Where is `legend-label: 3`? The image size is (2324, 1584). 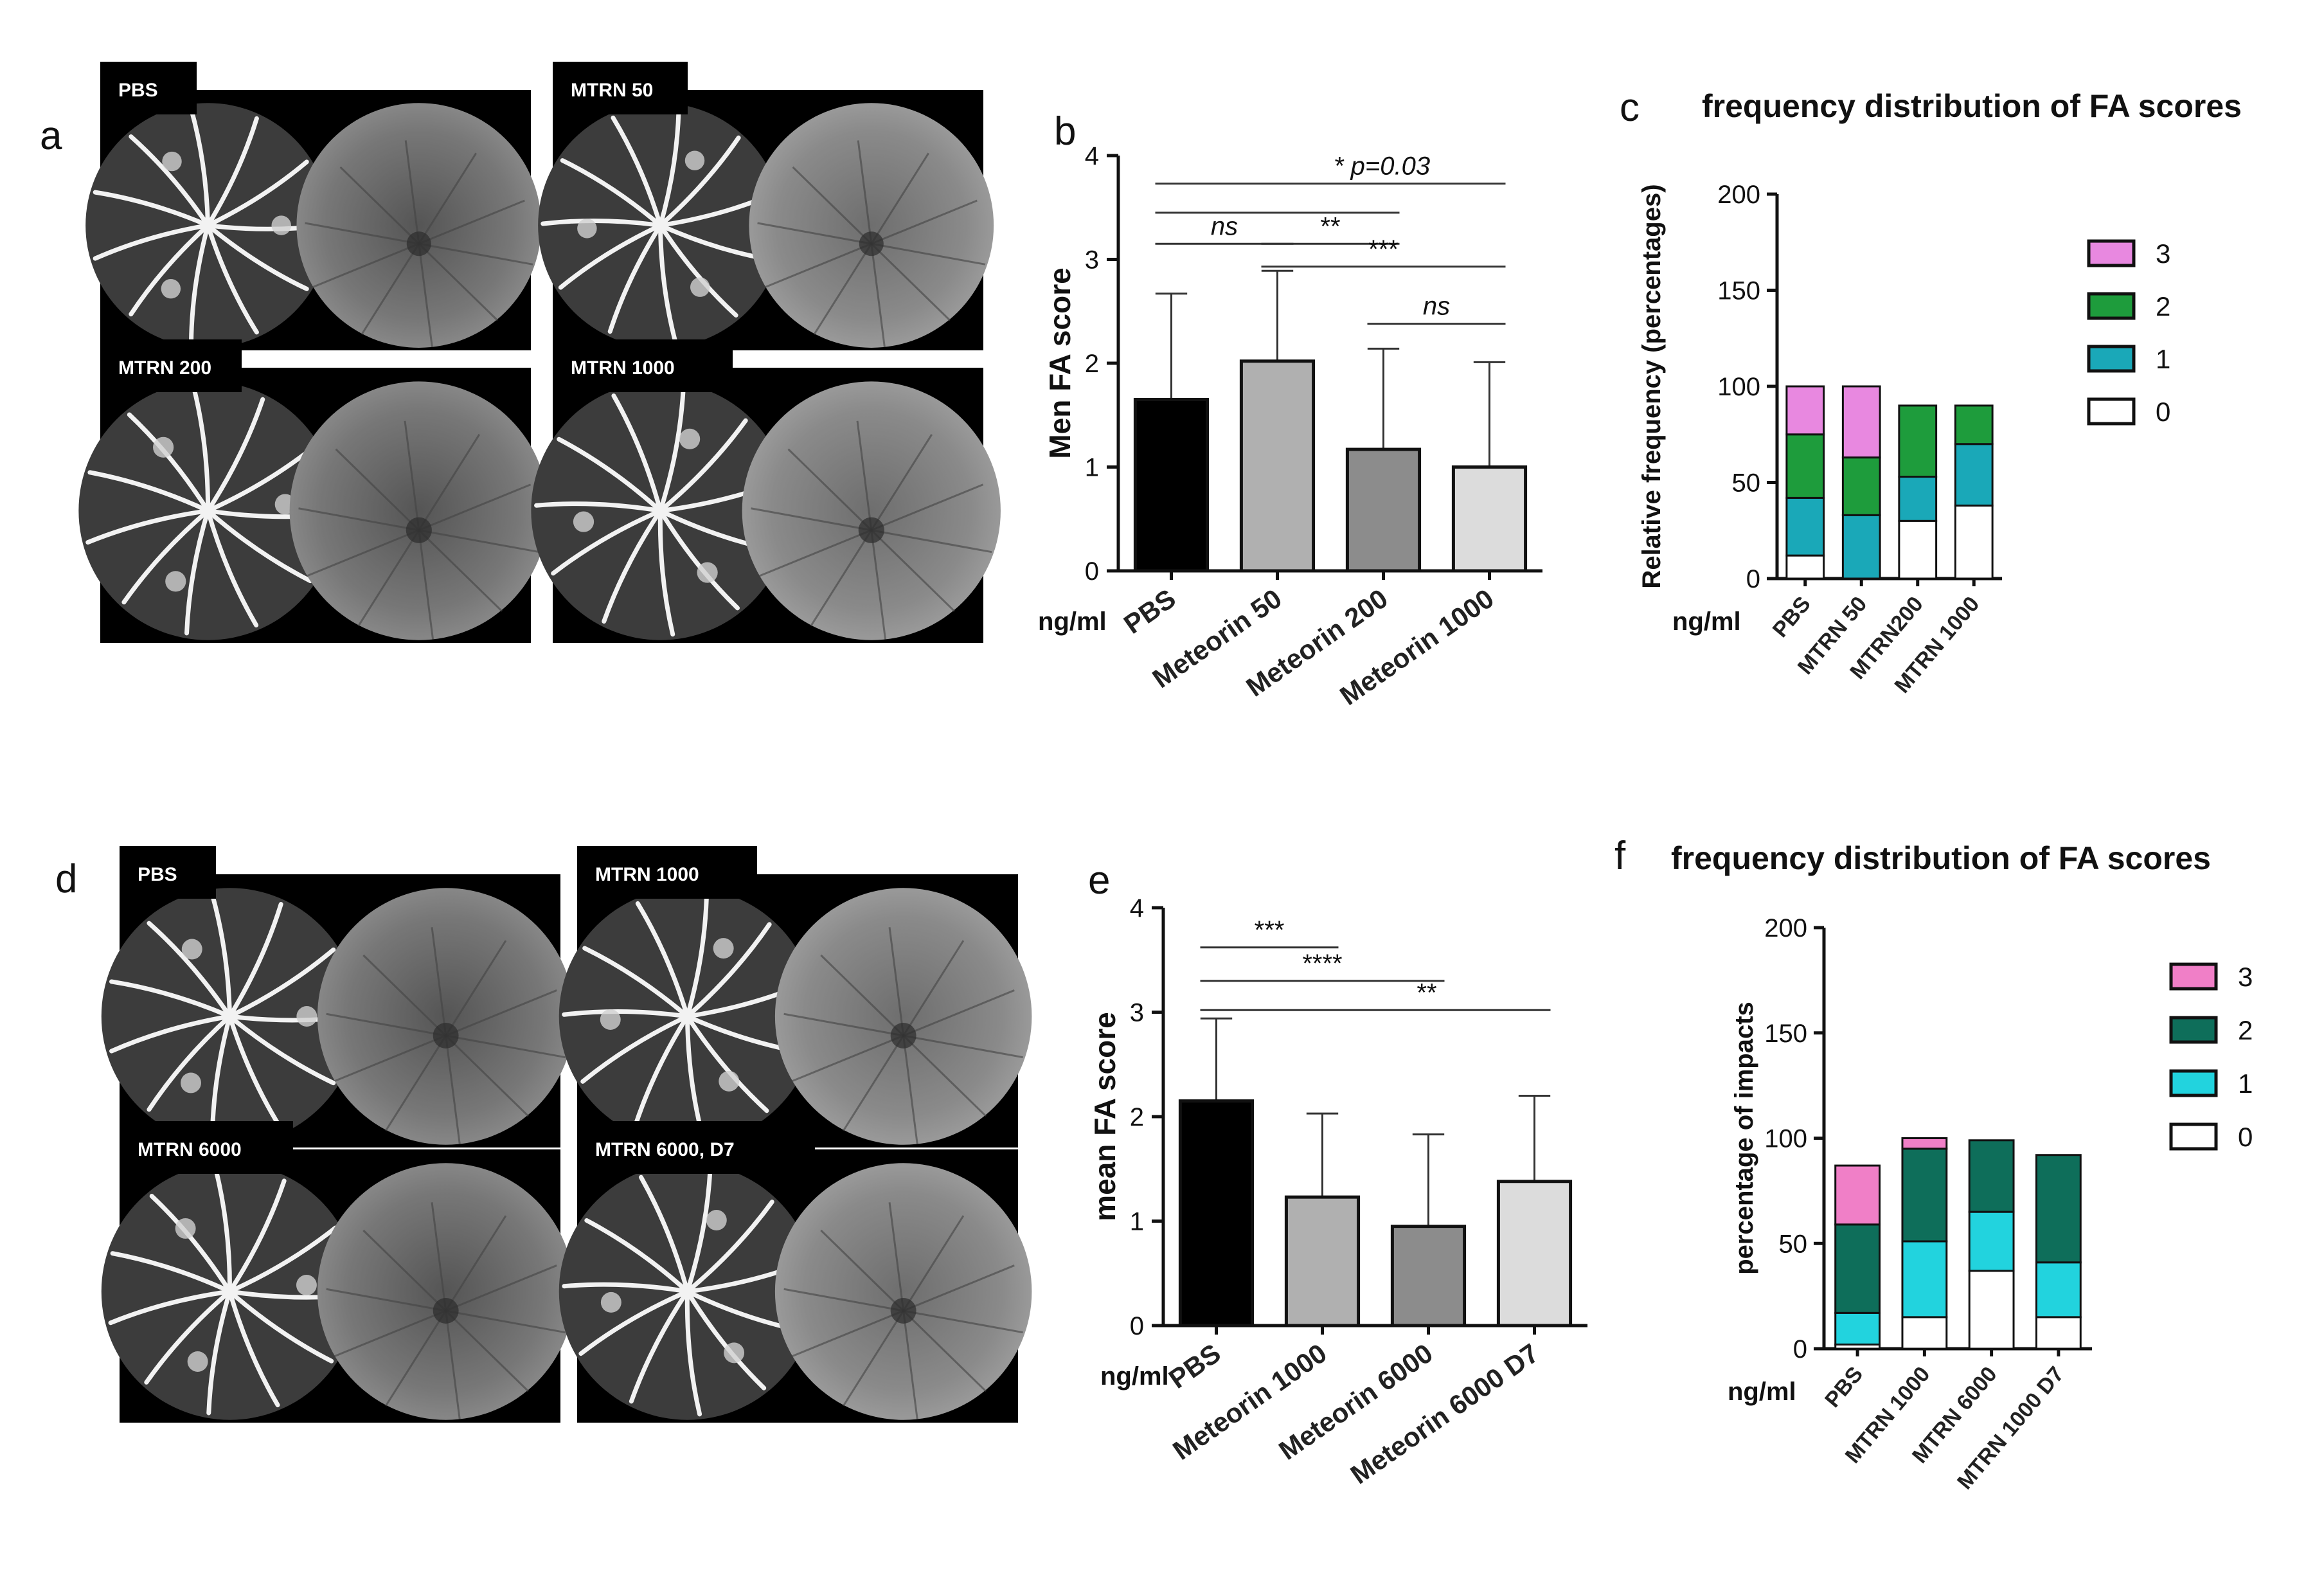
legend-label: 3 is located at coordinates (2245, 977).